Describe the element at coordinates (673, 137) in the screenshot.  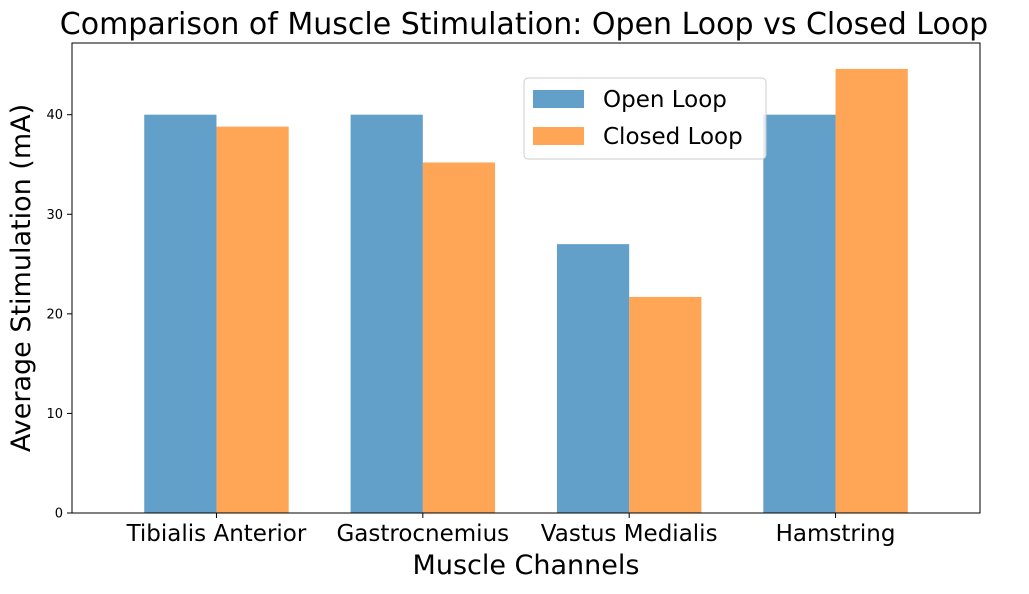
I see `legend-label-closed-loop: Closed Loop` at that location.